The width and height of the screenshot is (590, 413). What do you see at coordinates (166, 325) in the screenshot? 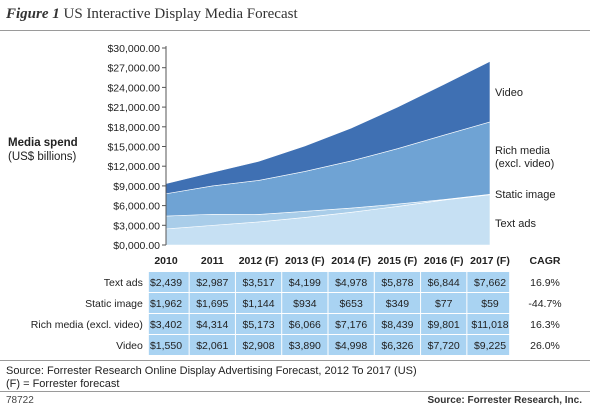
I see `table-cell: $3,402` at bounding box center [166, 325].